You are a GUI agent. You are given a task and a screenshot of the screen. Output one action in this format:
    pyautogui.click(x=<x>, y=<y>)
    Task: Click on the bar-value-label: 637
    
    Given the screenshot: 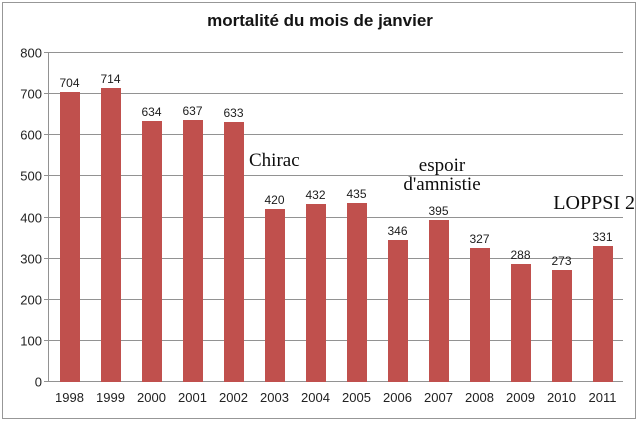 What is the action you would take?
    pyautogui.click(x=192, y=111)
    